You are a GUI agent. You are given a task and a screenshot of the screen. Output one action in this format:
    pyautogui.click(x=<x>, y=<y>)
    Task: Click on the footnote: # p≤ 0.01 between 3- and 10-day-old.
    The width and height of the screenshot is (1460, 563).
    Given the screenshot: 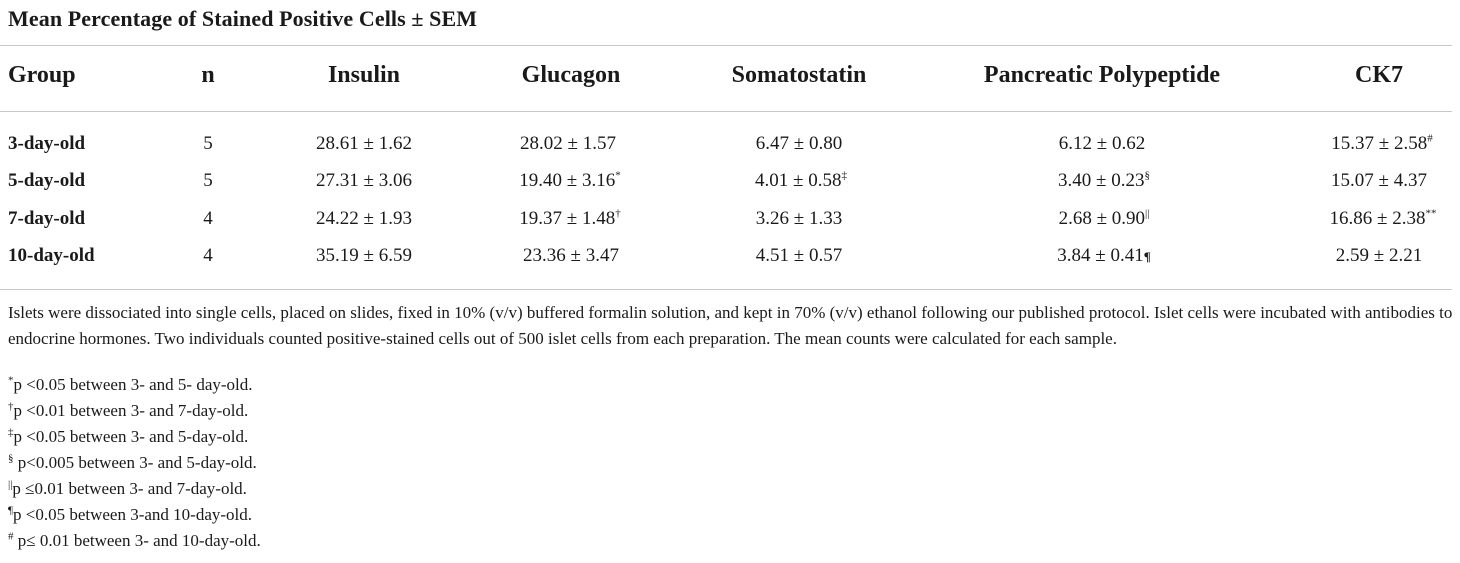 What is the action you would take?
    pyautogui.click(x=134, y=540)
    